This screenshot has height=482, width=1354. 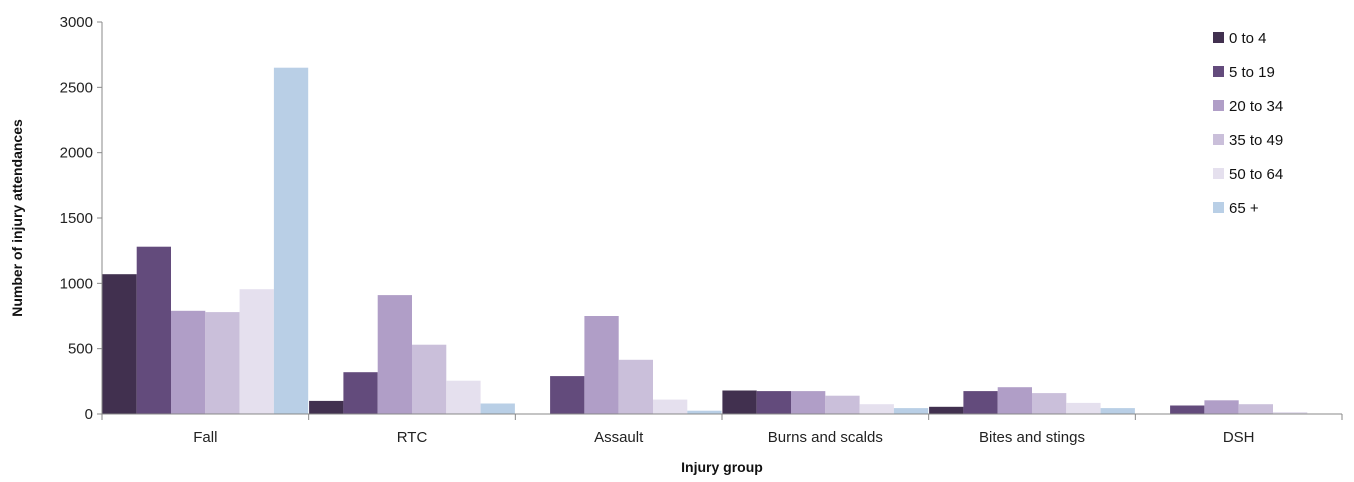 What do you see at coordinates (205, 437) in the screenshot?
I see `x-tick-label: Fall` at bounding box center [205, 437].